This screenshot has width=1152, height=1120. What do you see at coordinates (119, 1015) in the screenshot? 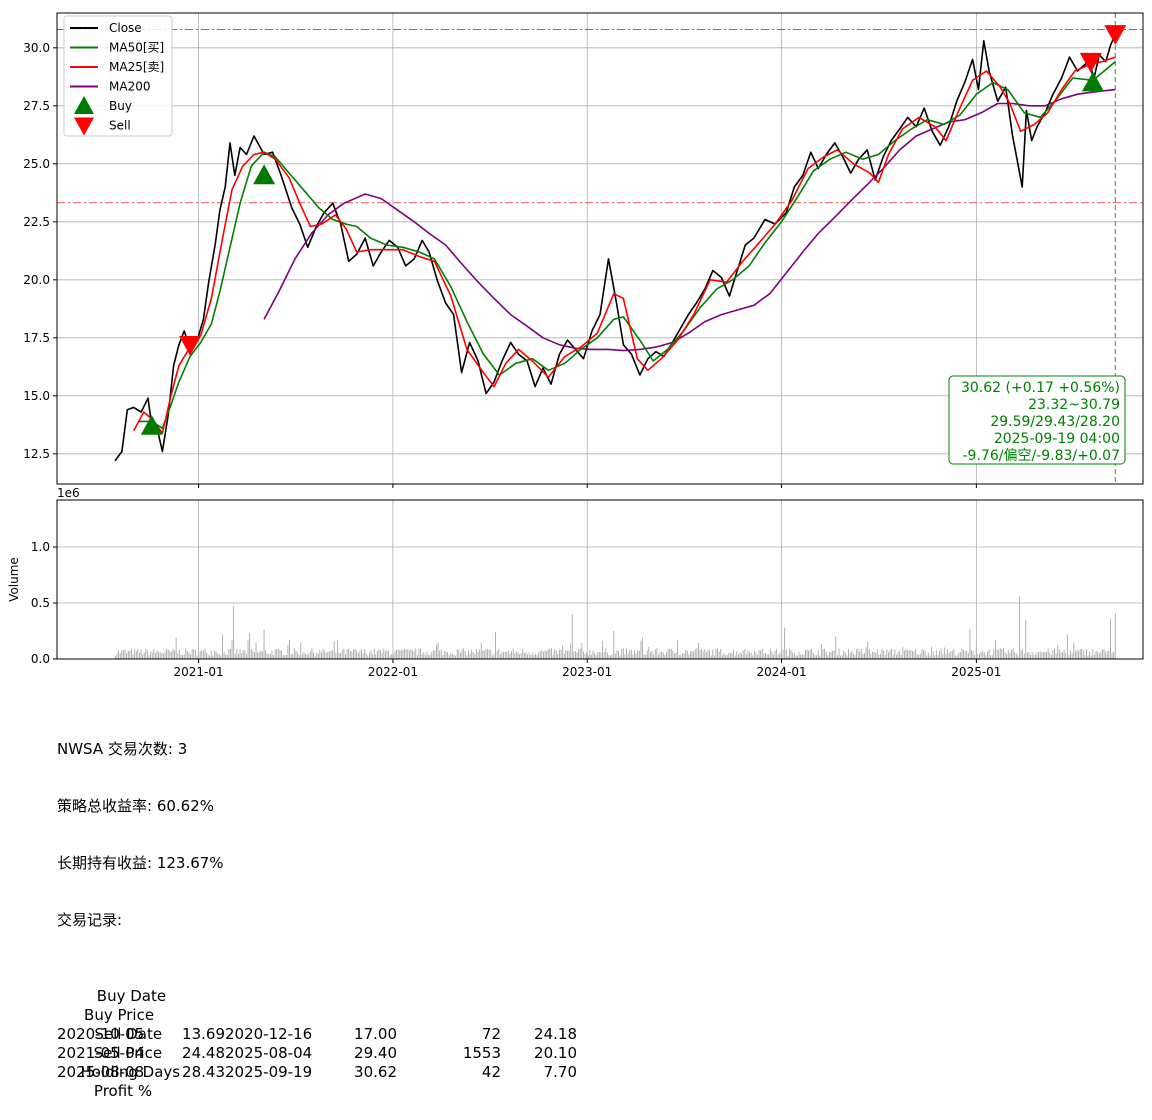
I see `col-buy-price: Buy Price` at bounding box center [119, 1015].